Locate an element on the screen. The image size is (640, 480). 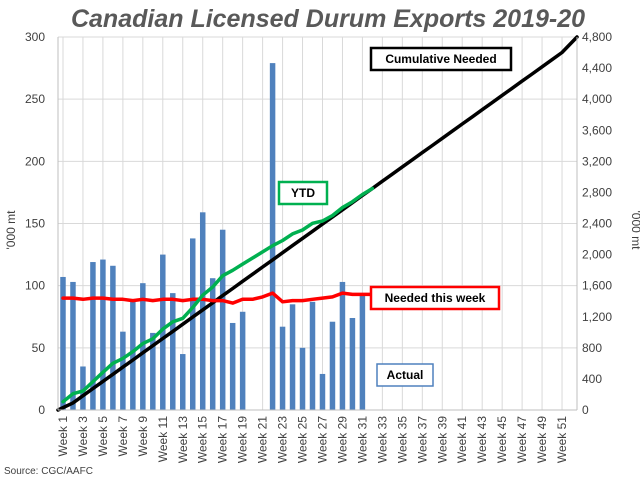
callout-actual-label: Actual is located at coordinates (405, 375).